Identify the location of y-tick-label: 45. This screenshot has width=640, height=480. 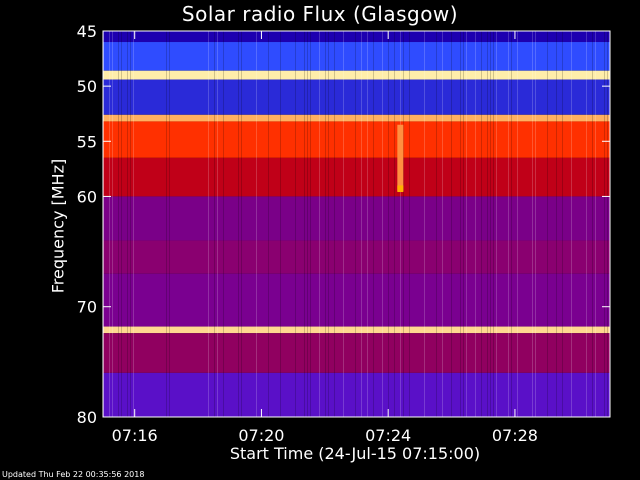
(87, 31).